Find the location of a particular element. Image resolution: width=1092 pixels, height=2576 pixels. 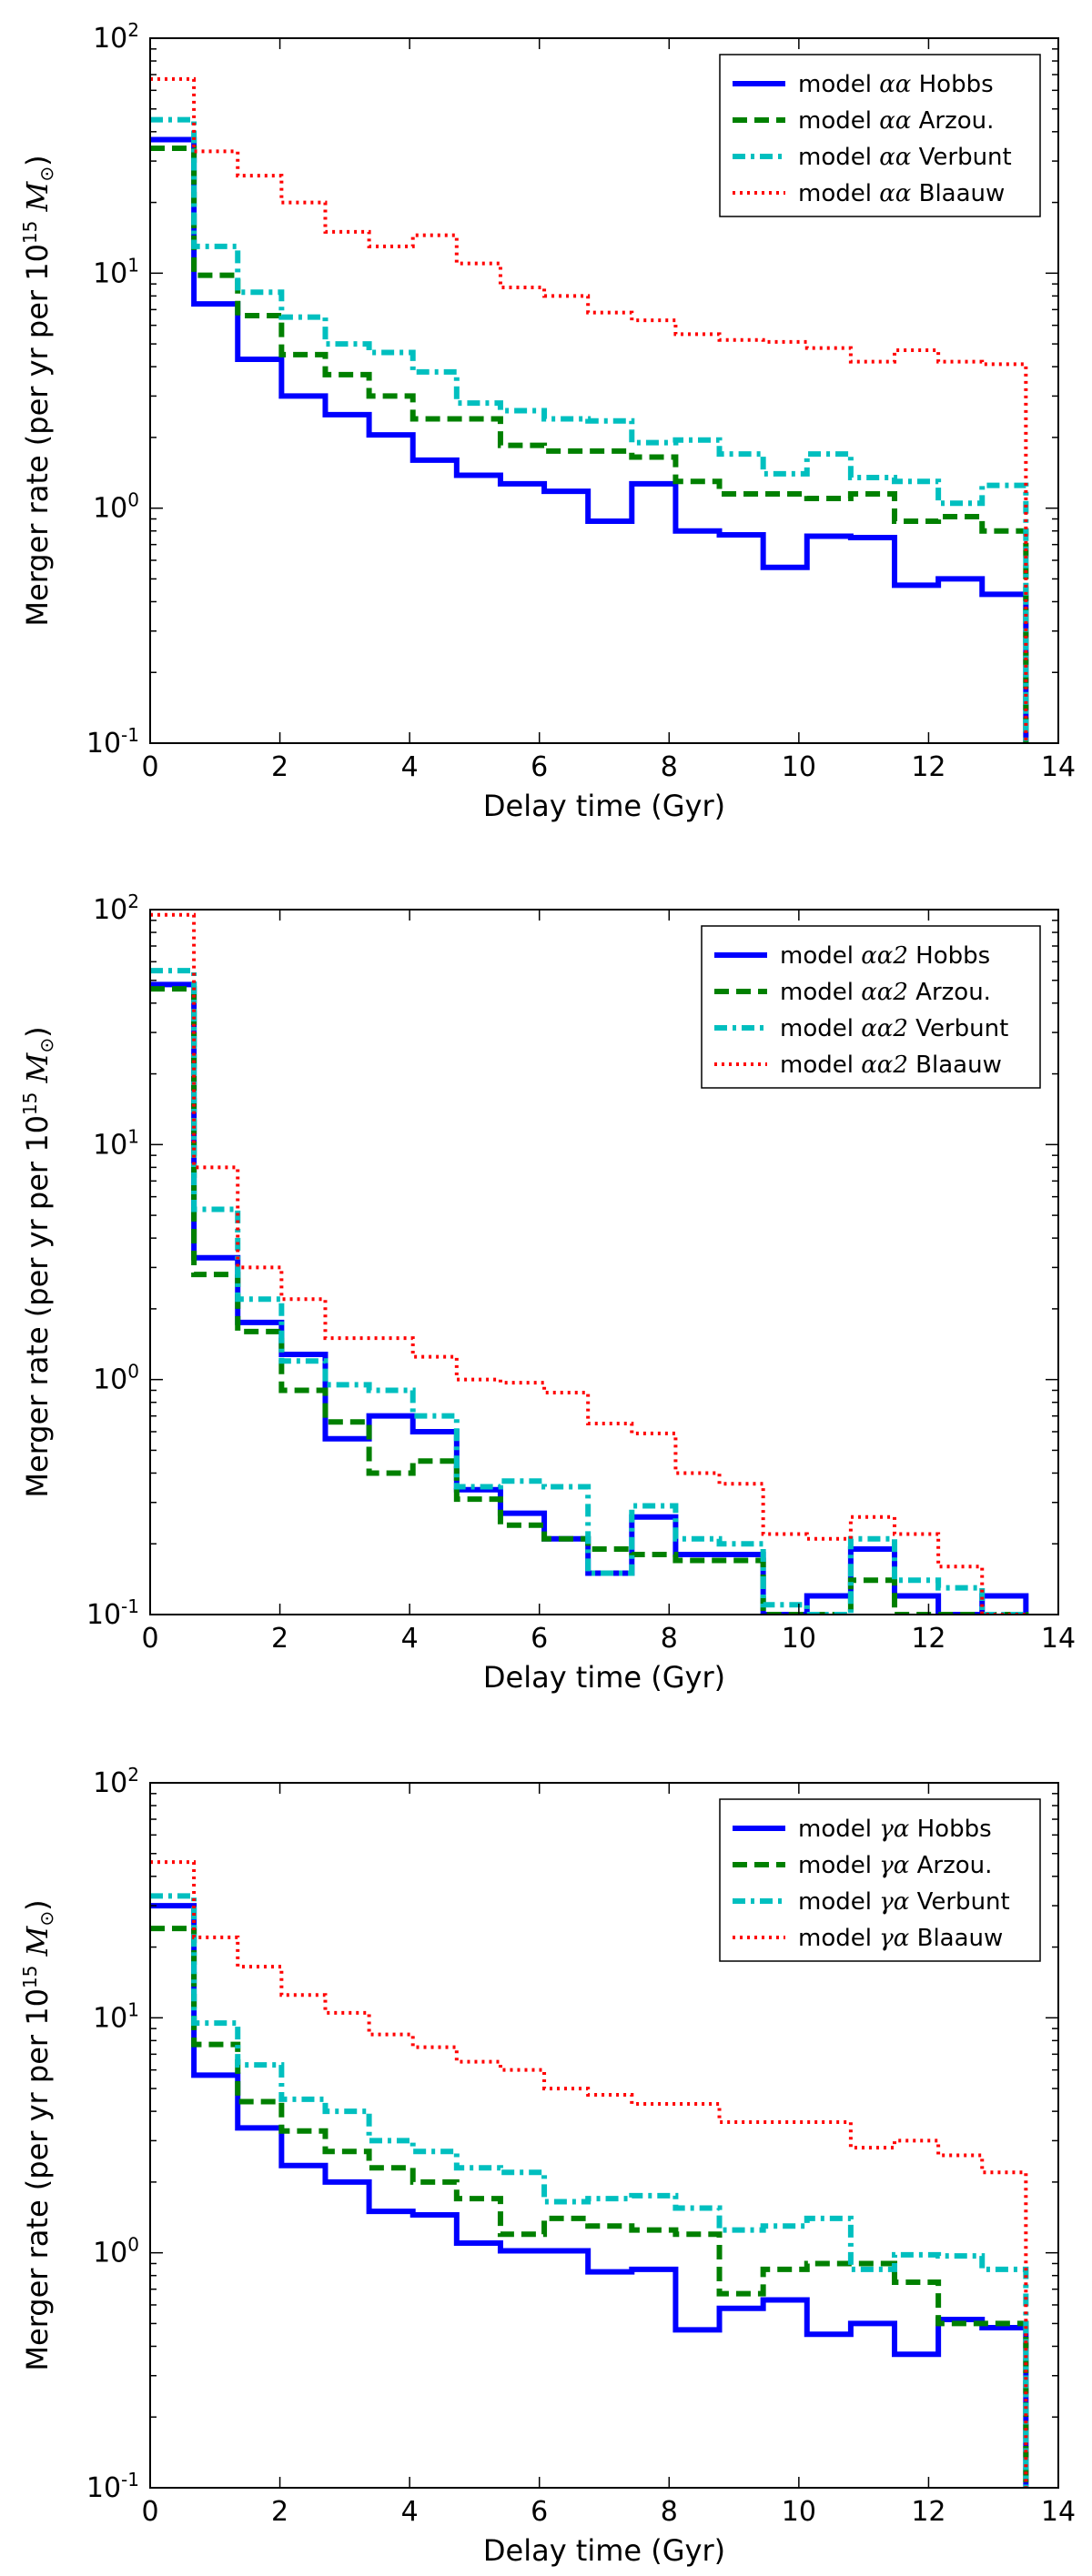

legend-label-0: model αα Hobbs is located at coordinates (896, 84).